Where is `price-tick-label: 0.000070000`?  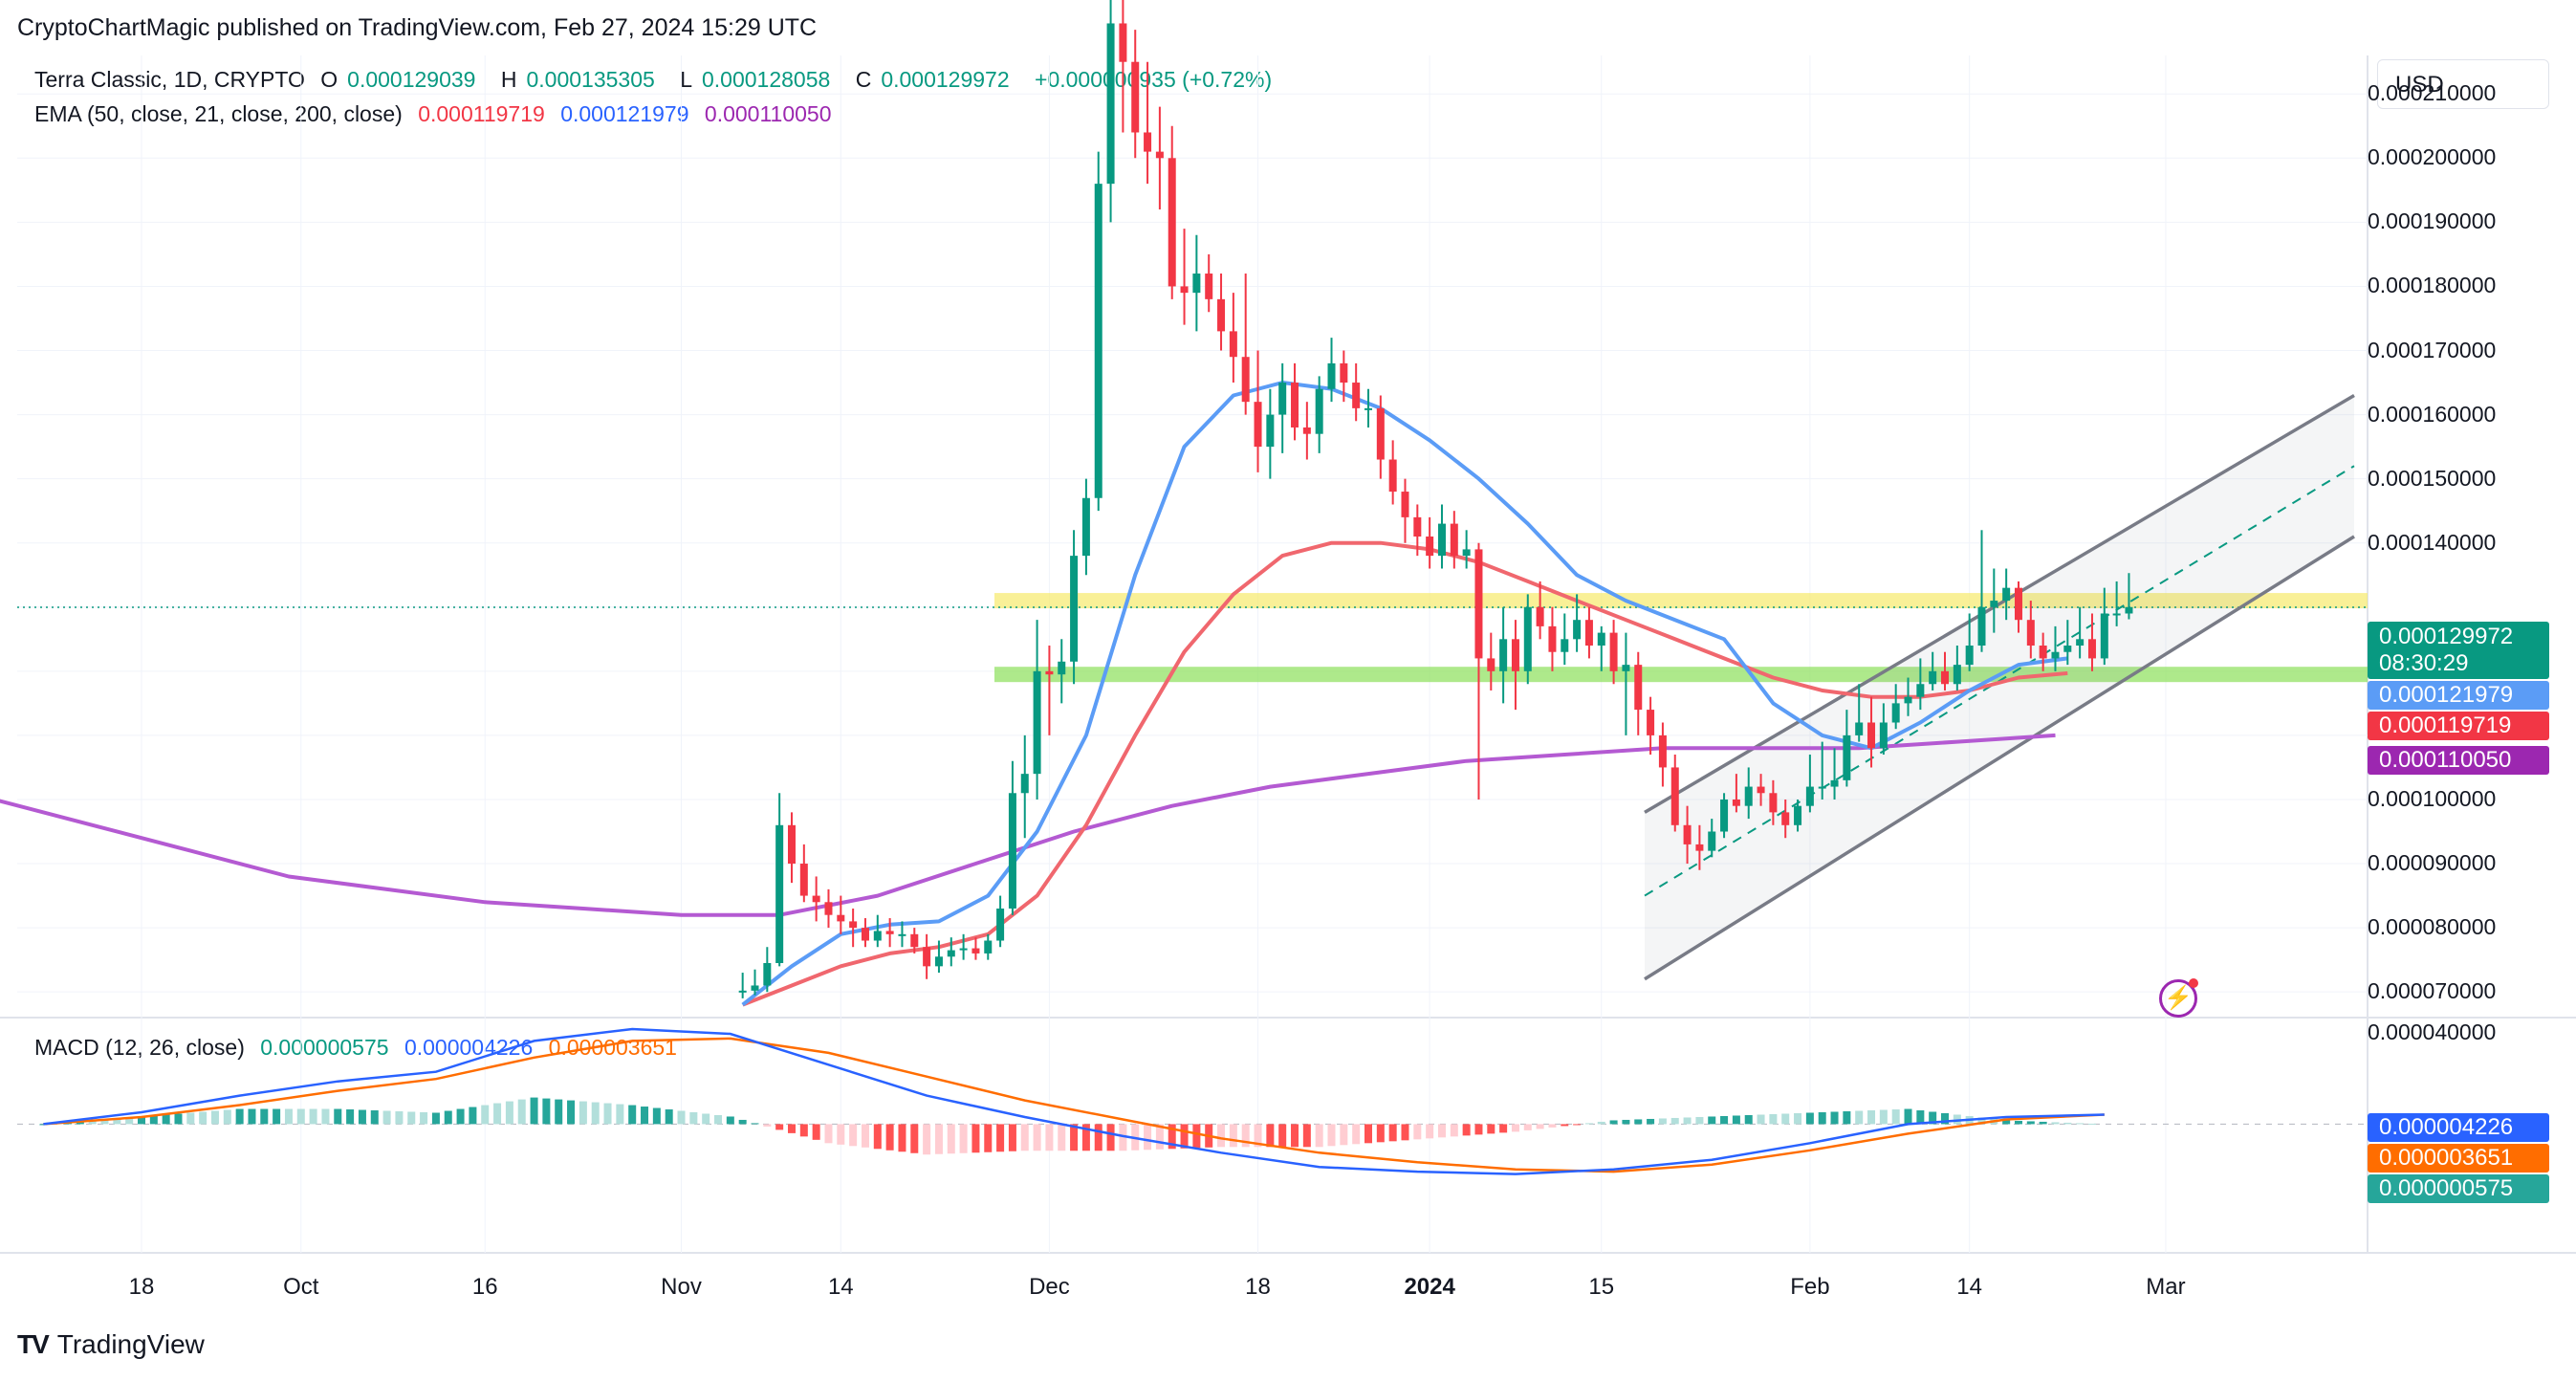
price-tick-label: 0.000070000 is located at coordinates (2432, 991).